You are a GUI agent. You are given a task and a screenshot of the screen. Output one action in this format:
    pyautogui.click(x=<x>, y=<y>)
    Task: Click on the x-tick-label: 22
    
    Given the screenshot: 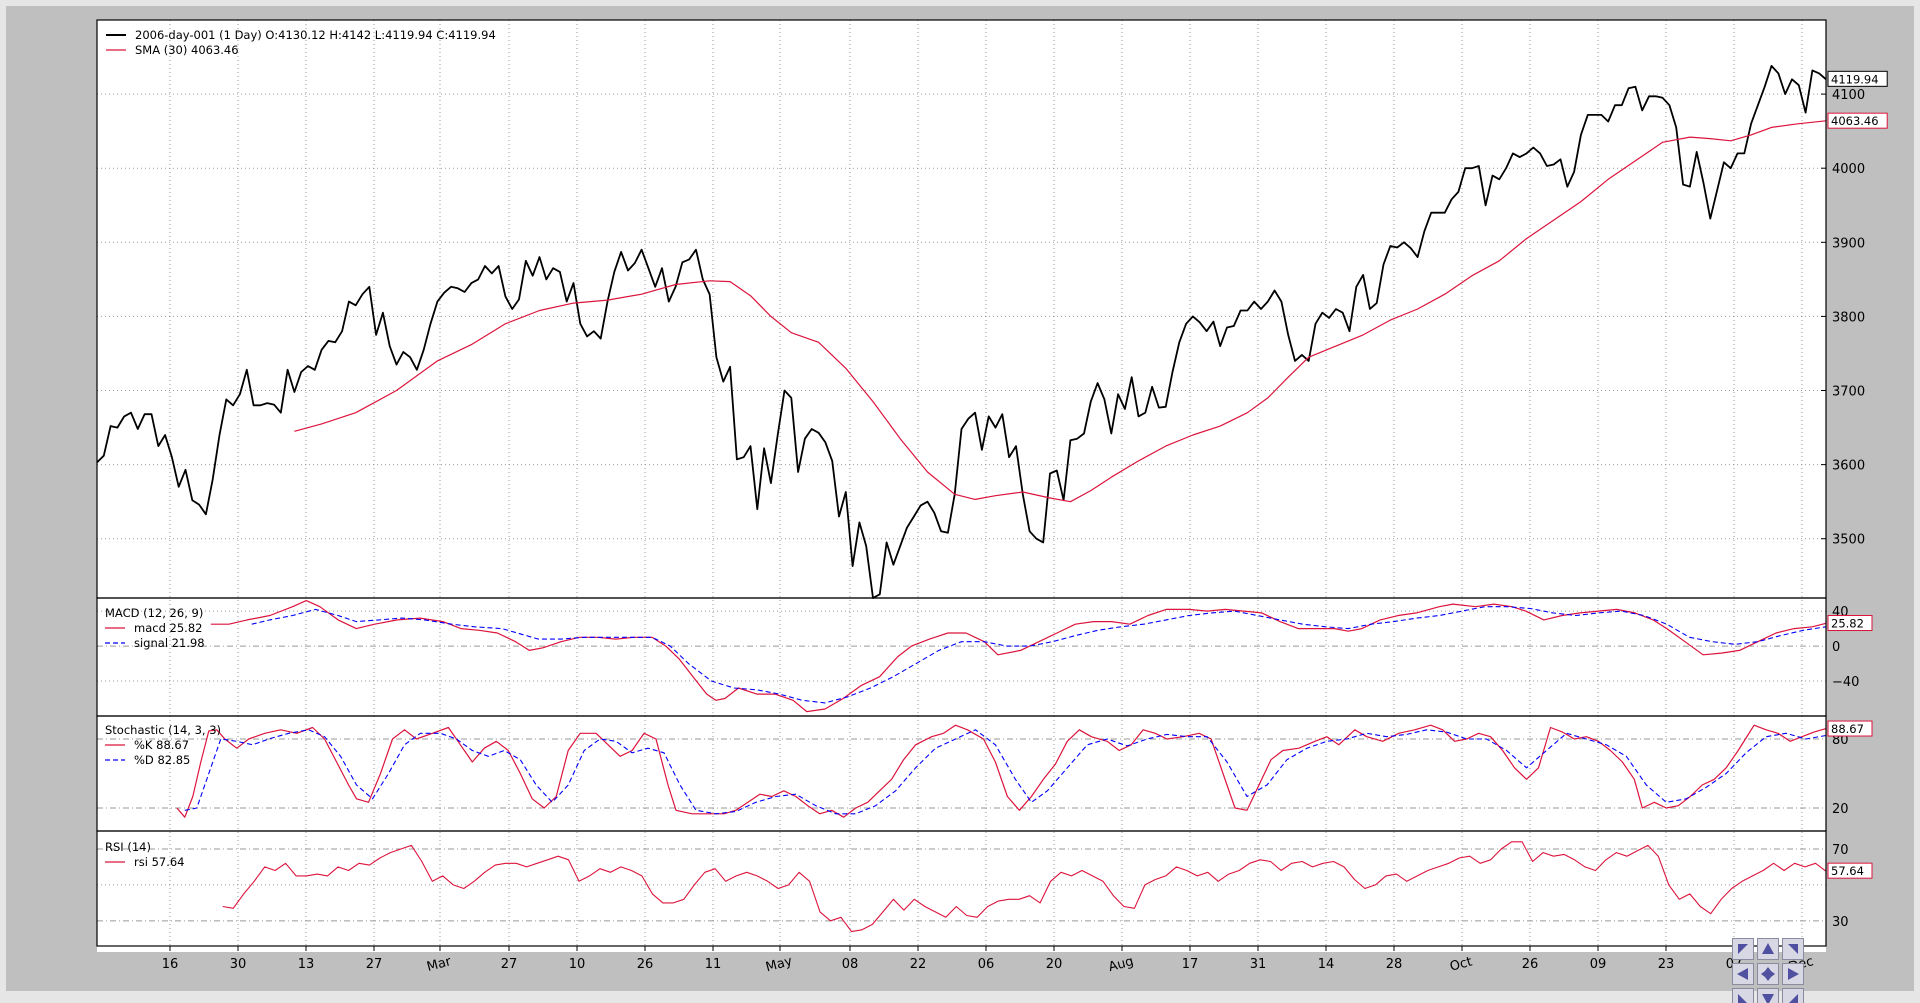 What is the action you would take?
    pyautogui.click(x=918, y=964)
    